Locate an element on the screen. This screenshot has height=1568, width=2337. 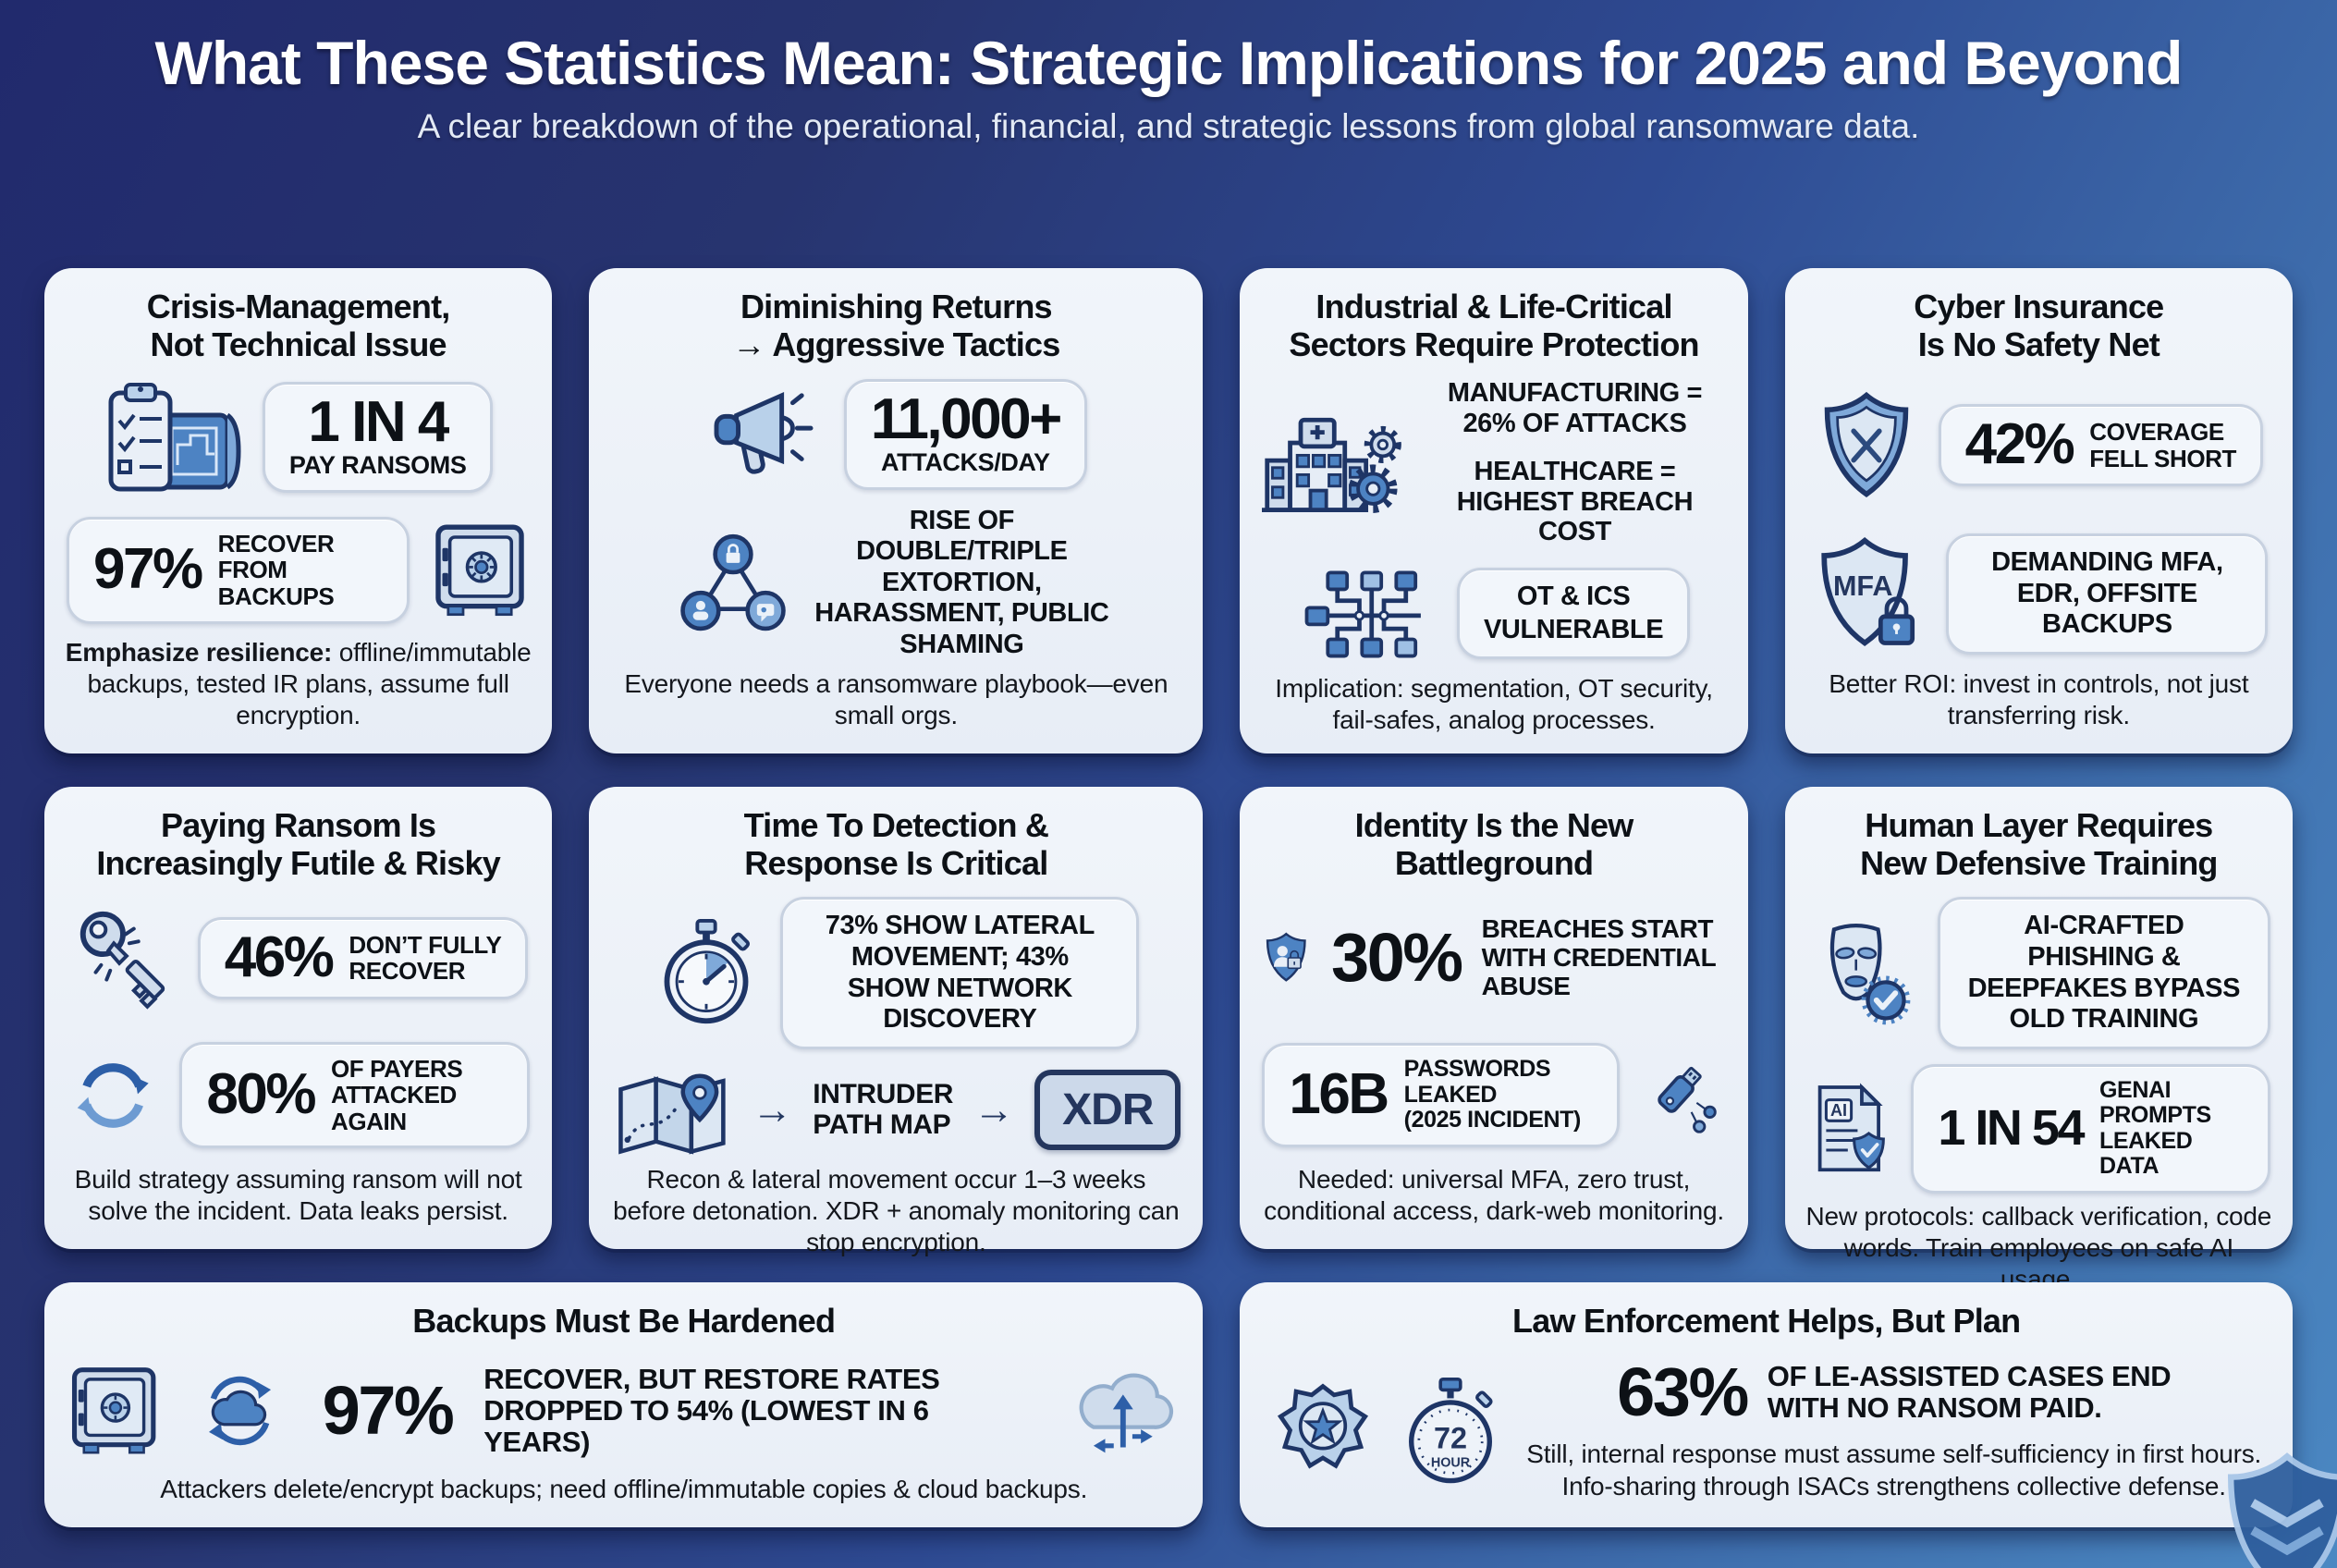
card-detection-response: Time To Detection & Response Is Critical is located at coordinates (896, 1022).